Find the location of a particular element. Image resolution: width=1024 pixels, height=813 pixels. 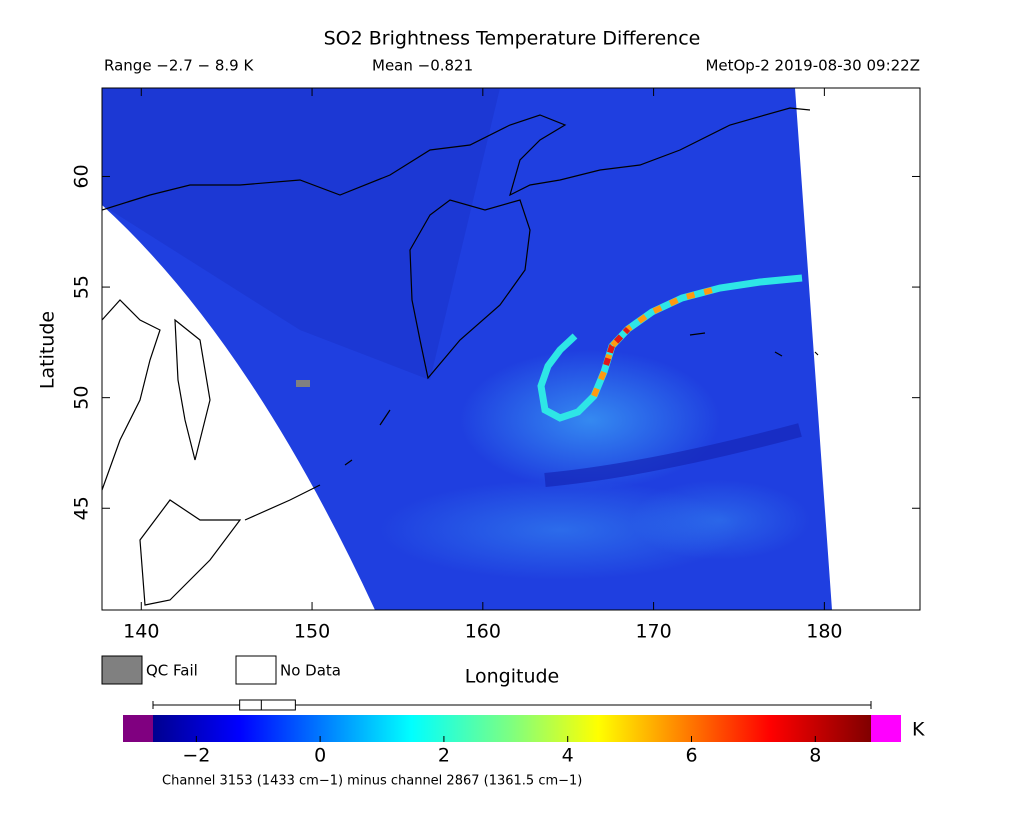

x-tick-label: 160 is located at coordinates (483, 632).